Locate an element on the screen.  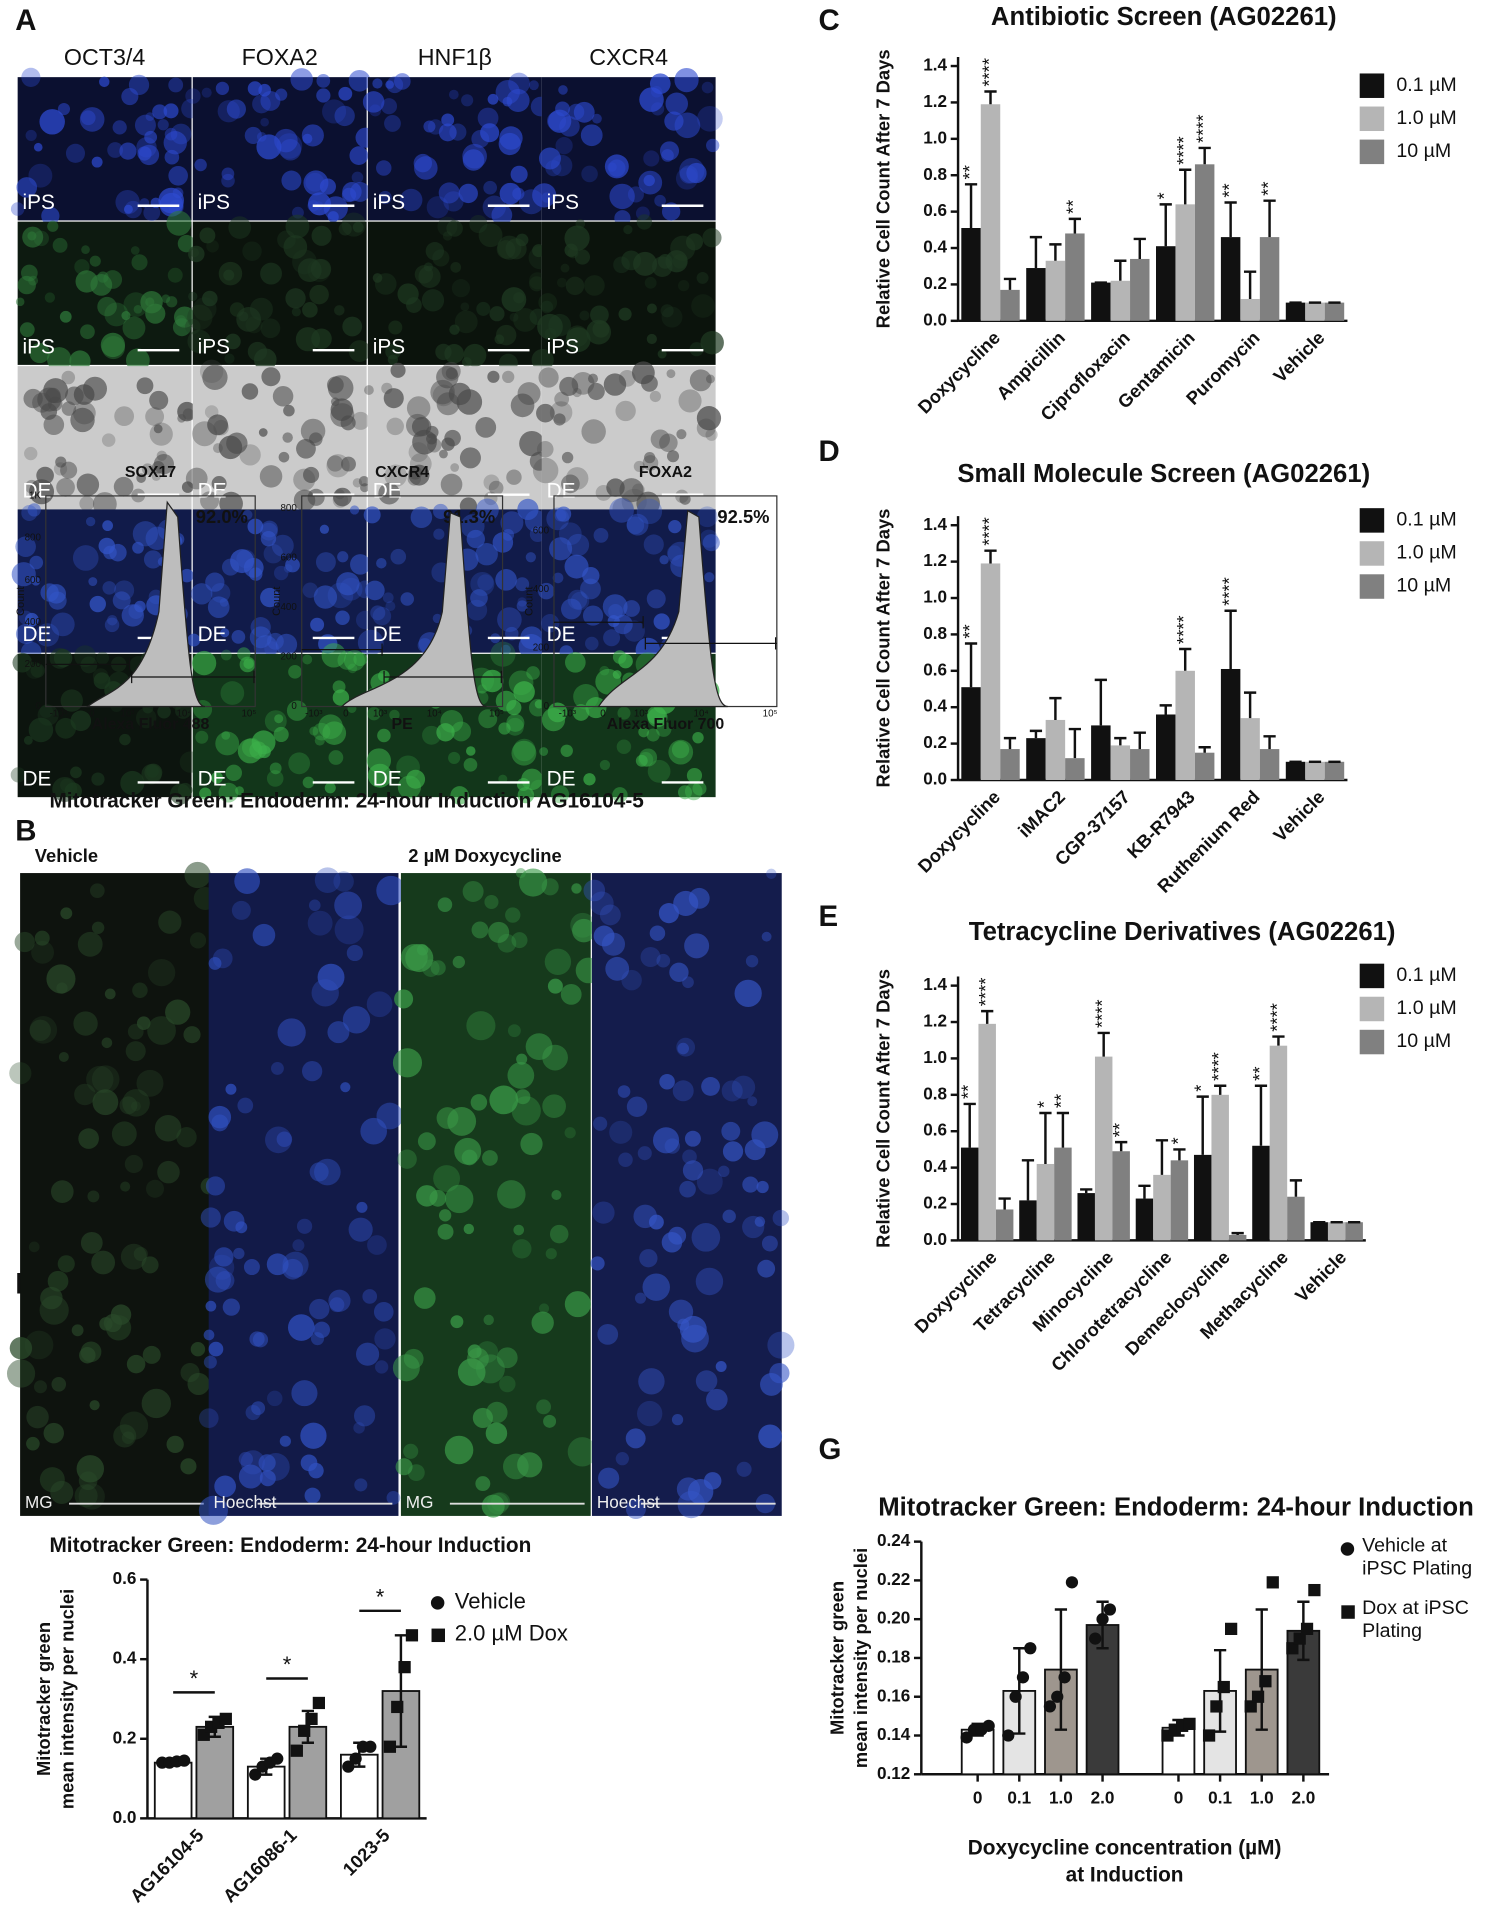
y-tick-label: 0.0 is located at coordinates (935, 779).